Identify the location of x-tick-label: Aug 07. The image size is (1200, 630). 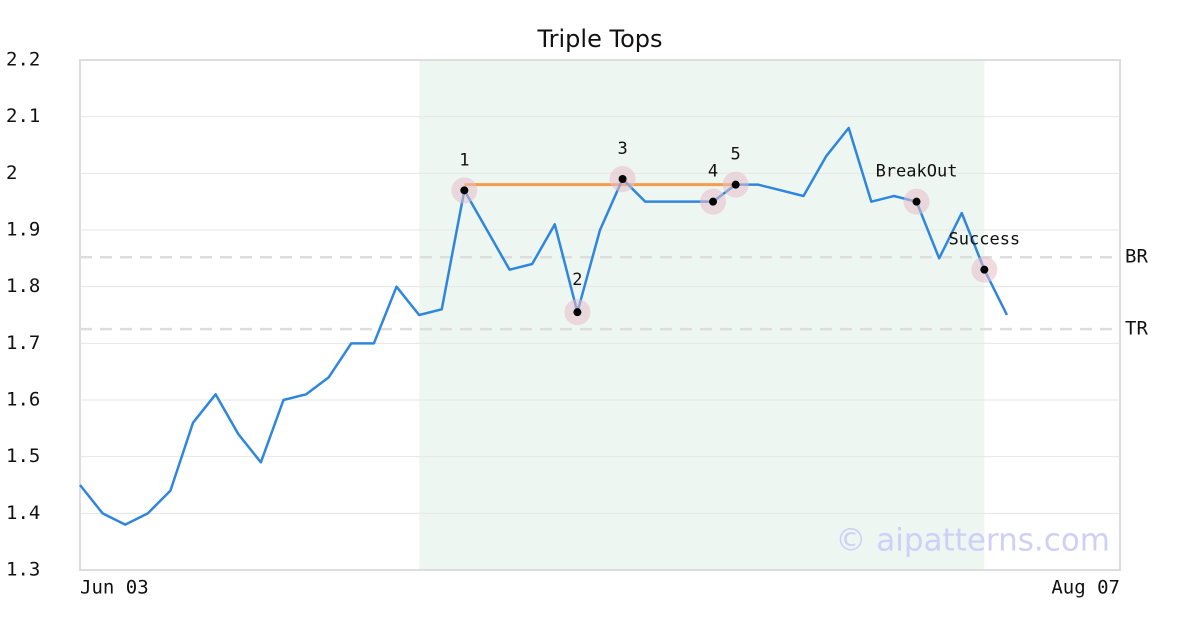
(1085, 588).